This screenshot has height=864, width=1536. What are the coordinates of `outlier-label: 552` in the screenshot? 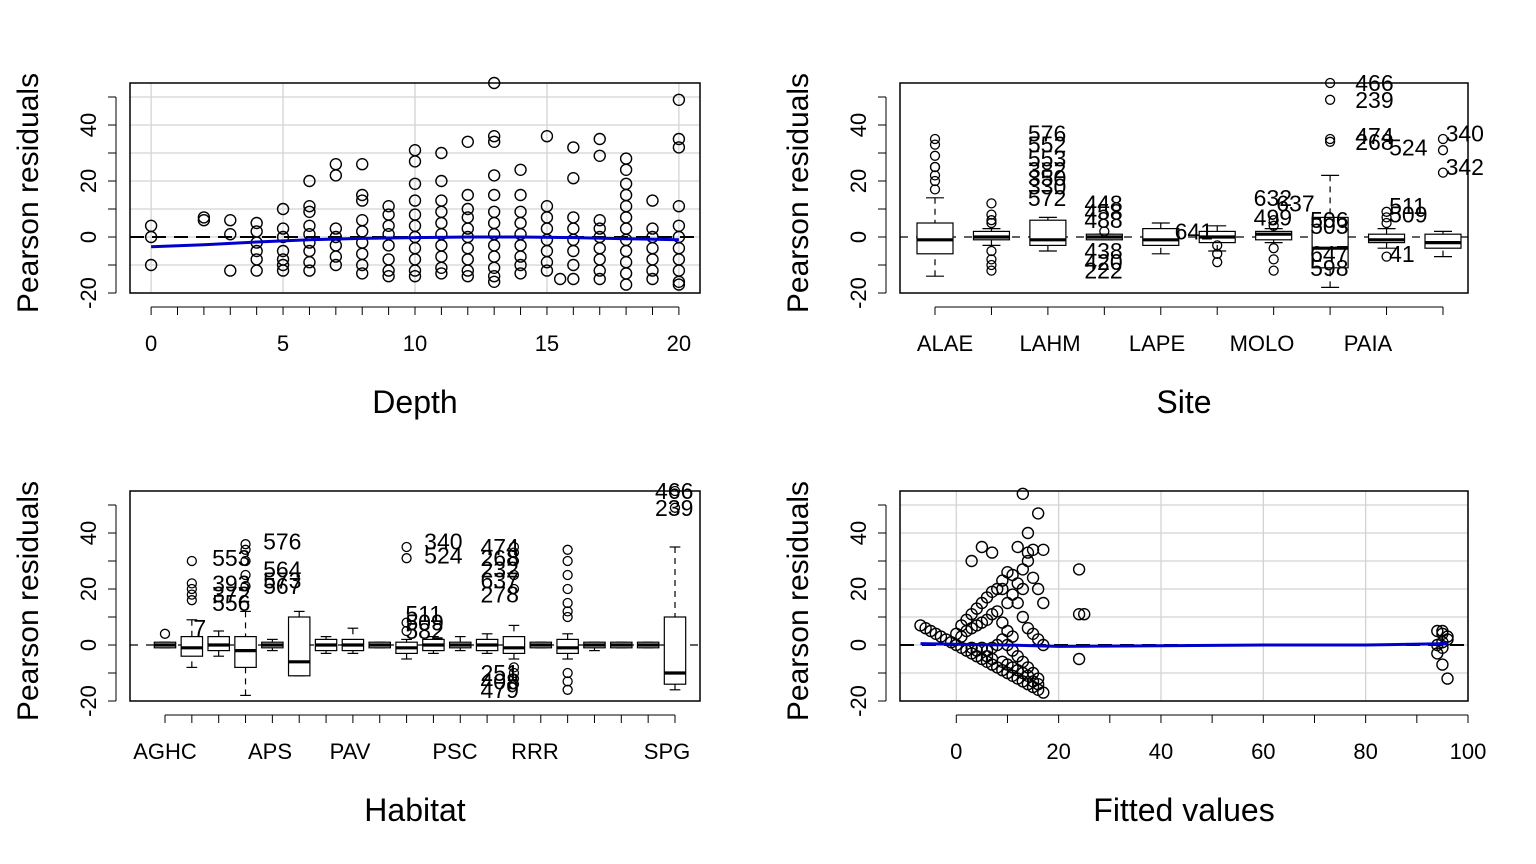 It's located at (1047, 145).